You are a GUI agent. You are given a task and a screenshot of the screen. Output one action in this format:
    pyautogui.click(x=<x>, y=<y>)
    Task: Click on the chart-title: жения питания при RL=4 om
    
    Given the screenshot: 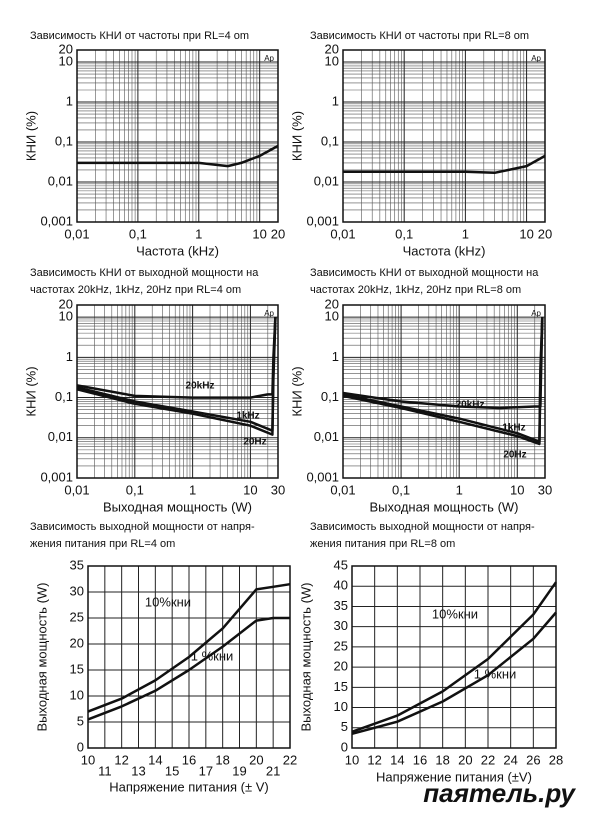 What is the action you would take?
    pyautogui.click(x=102, y=544)
    